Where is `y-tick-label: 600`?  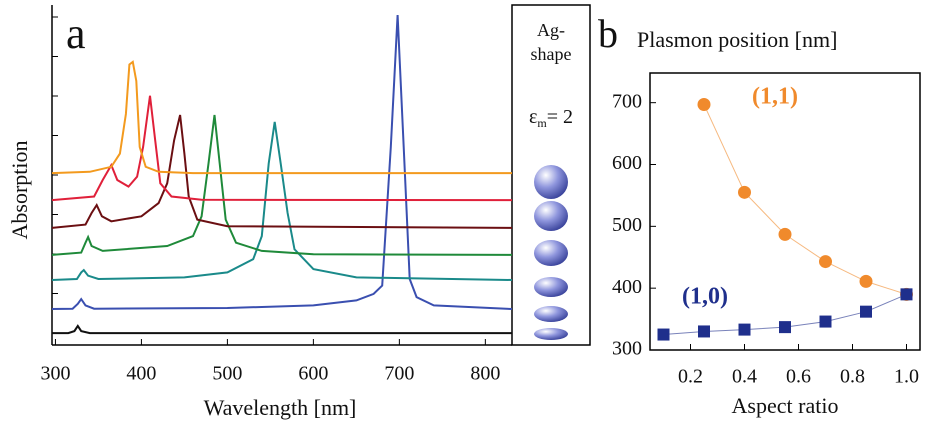 y-tick-label: 600 is located at coordinates (627, 163).